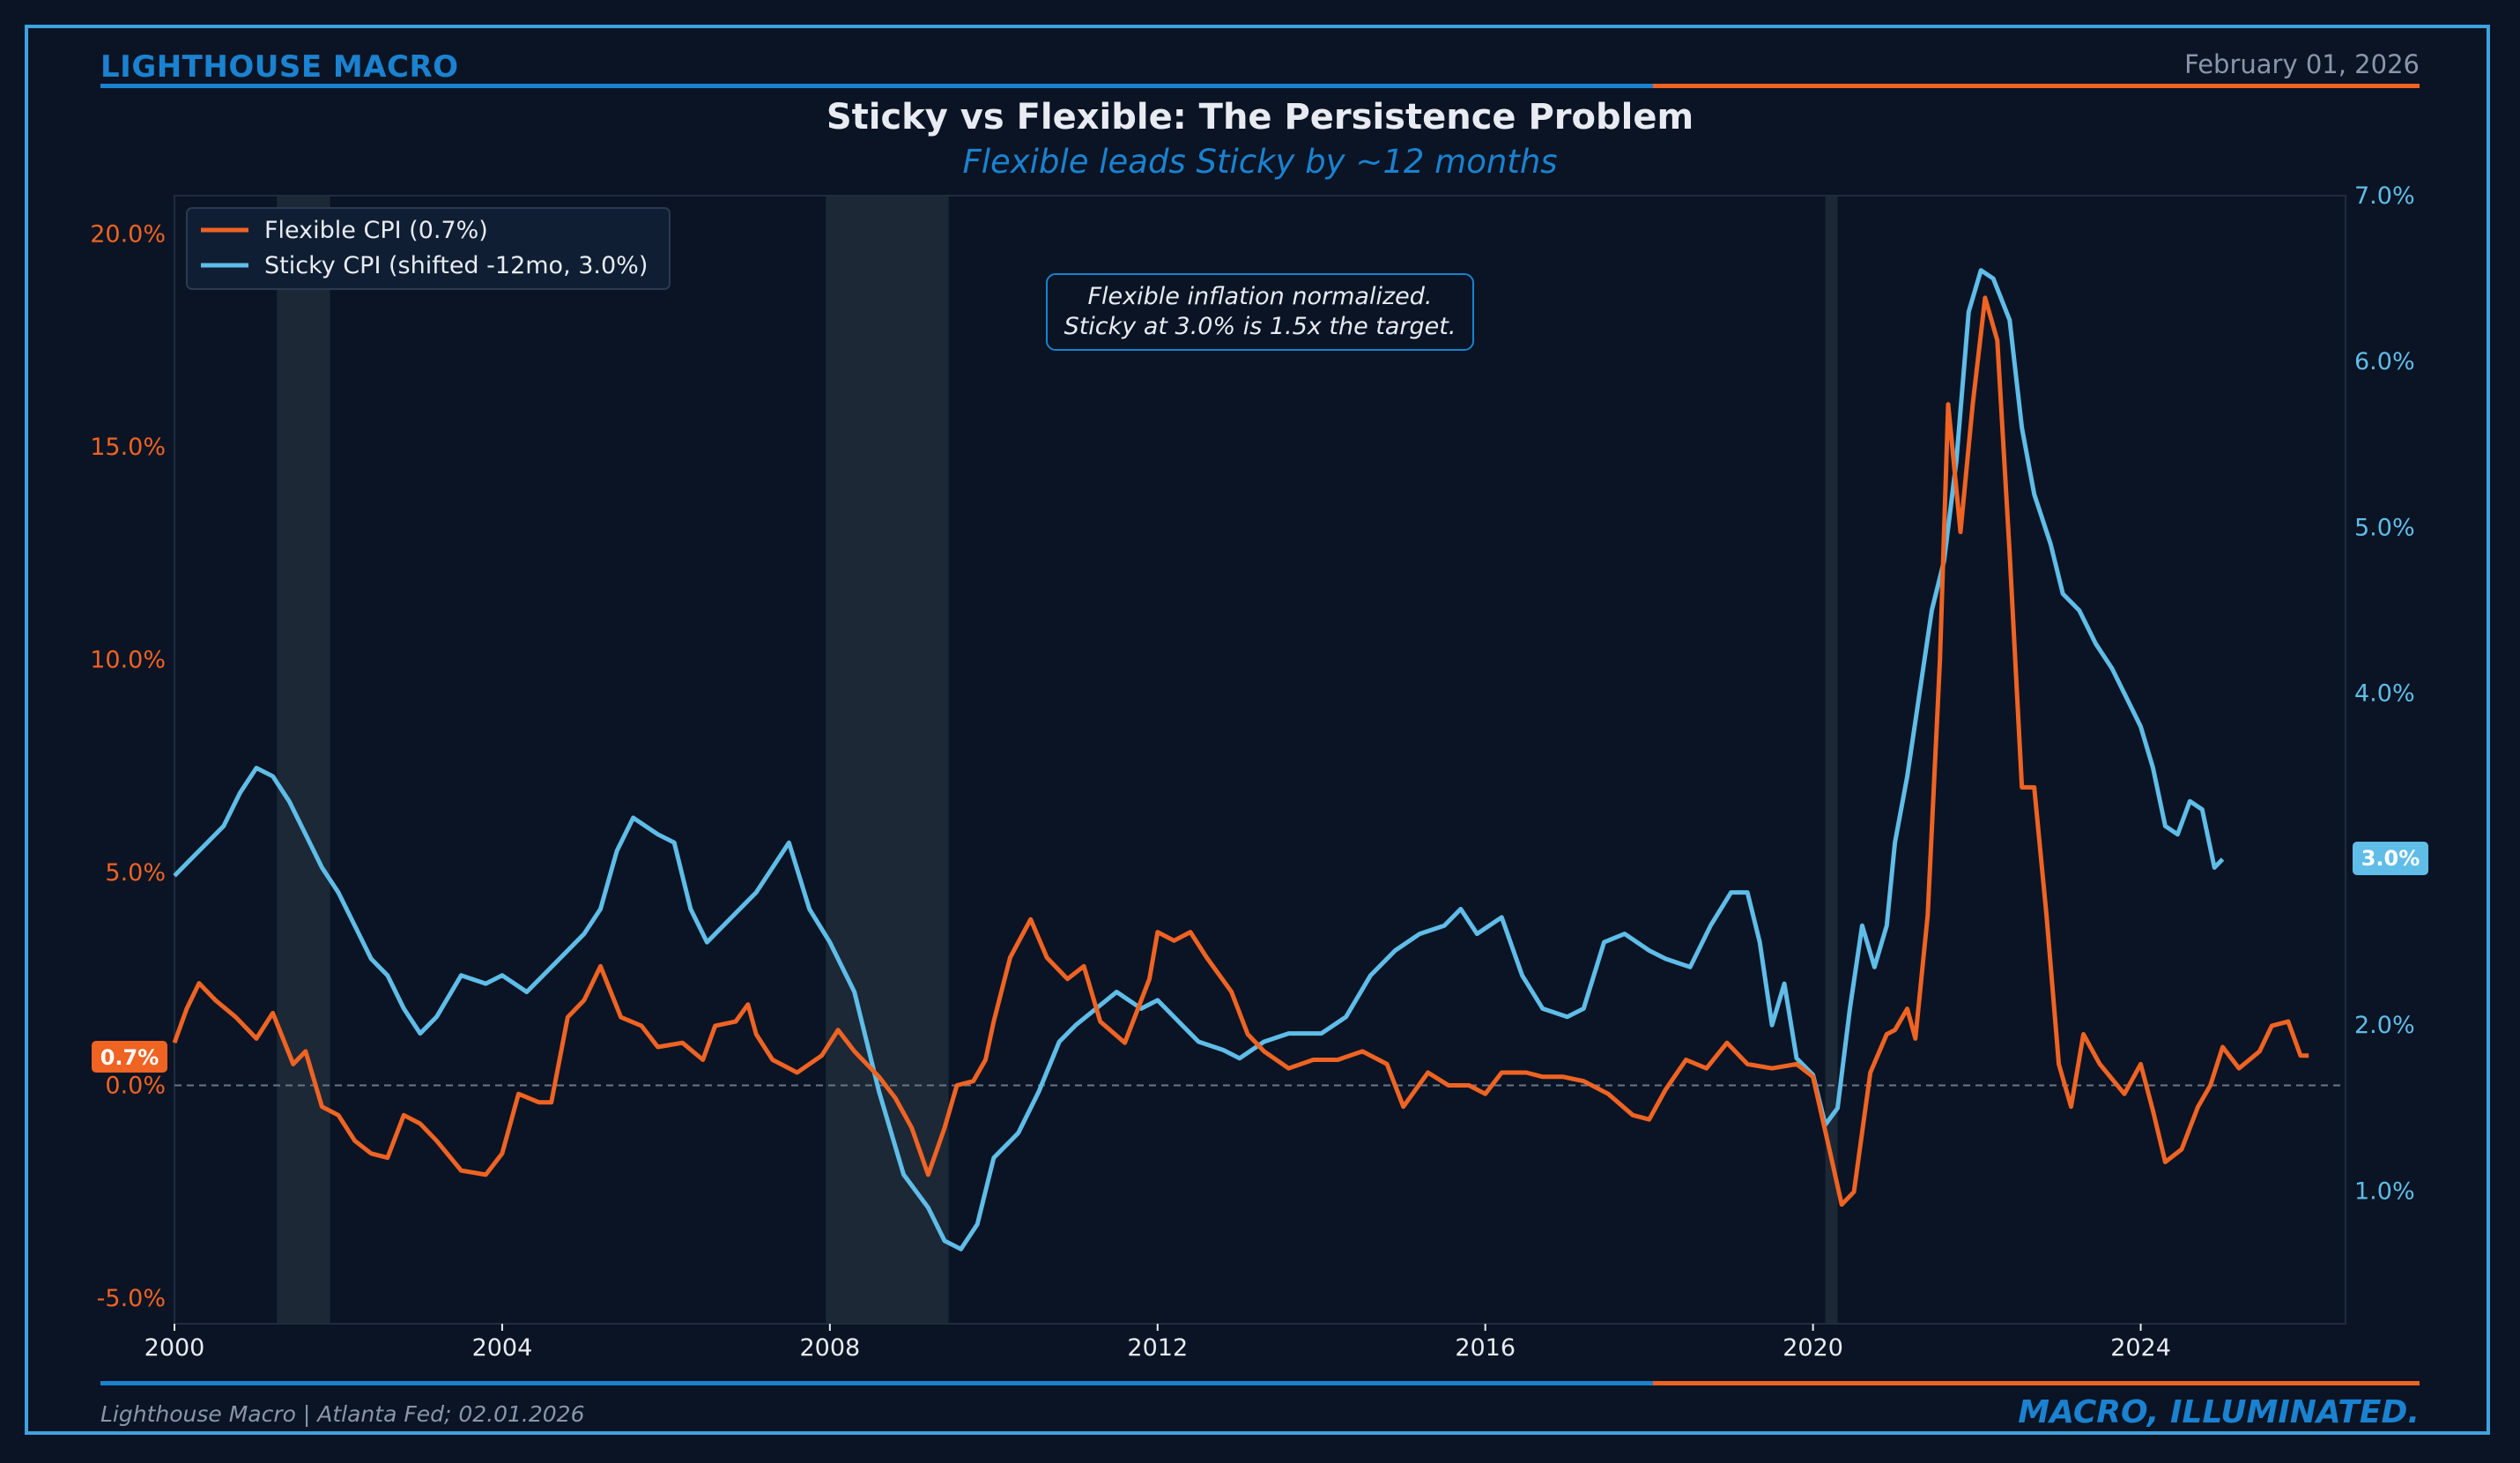 The width and height of the screenshot is (2520, 1463). Describe the element at coordinates (128, 766) in the screenshot. I see `y-axis-left: -5.0% 0.0% 5.0% 10.0% 15.0% 20.0%` at that location.